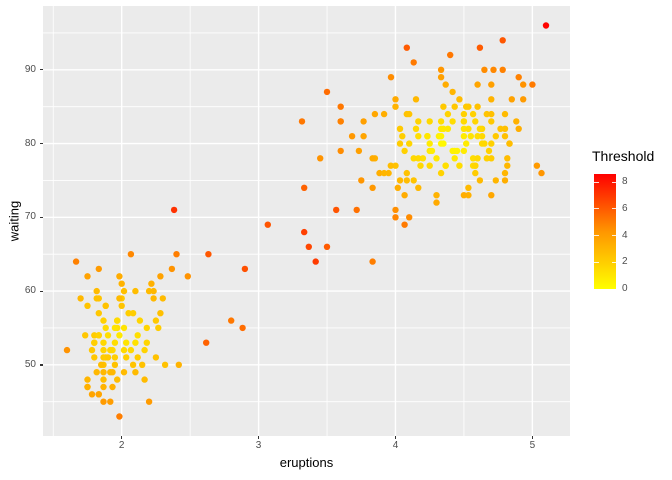 The width and height of the screenshot is (672, 480). I want to click on legend-tick-label: 0, so click(625, 288).